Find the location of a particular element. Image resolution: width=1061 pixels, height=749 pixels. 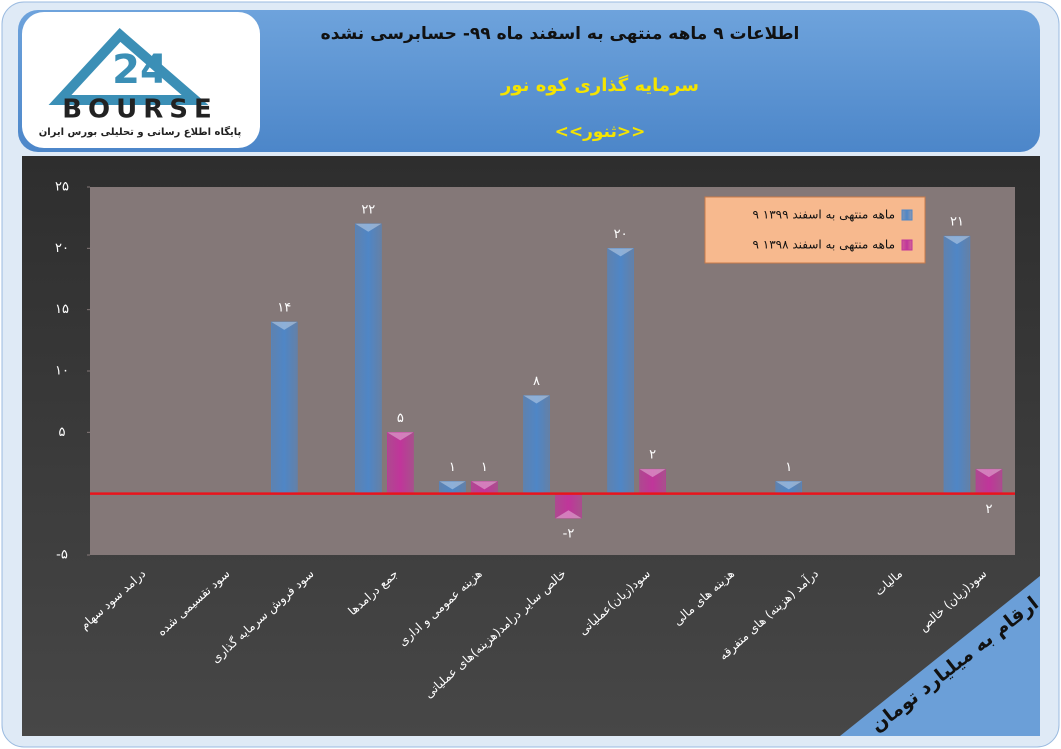

y-tick-label: -۵ is located at coordinates (62, 555).